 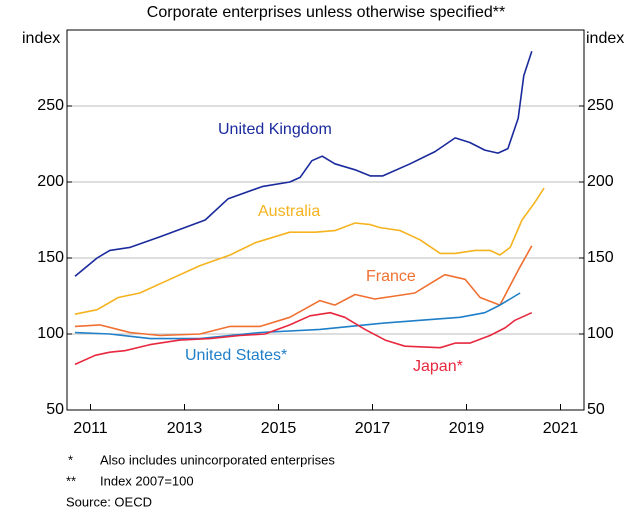 I want to click on y2-tick-label: 100, so click(x=600, y=333).